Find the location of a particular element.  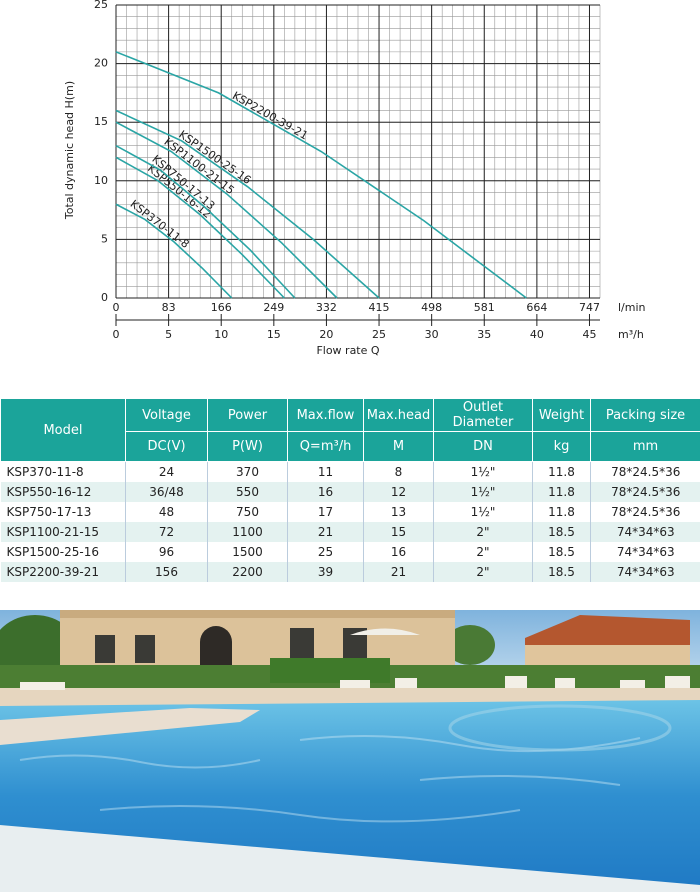

x-axis-label: Flow rate Q is located at coordinates (347, 350).